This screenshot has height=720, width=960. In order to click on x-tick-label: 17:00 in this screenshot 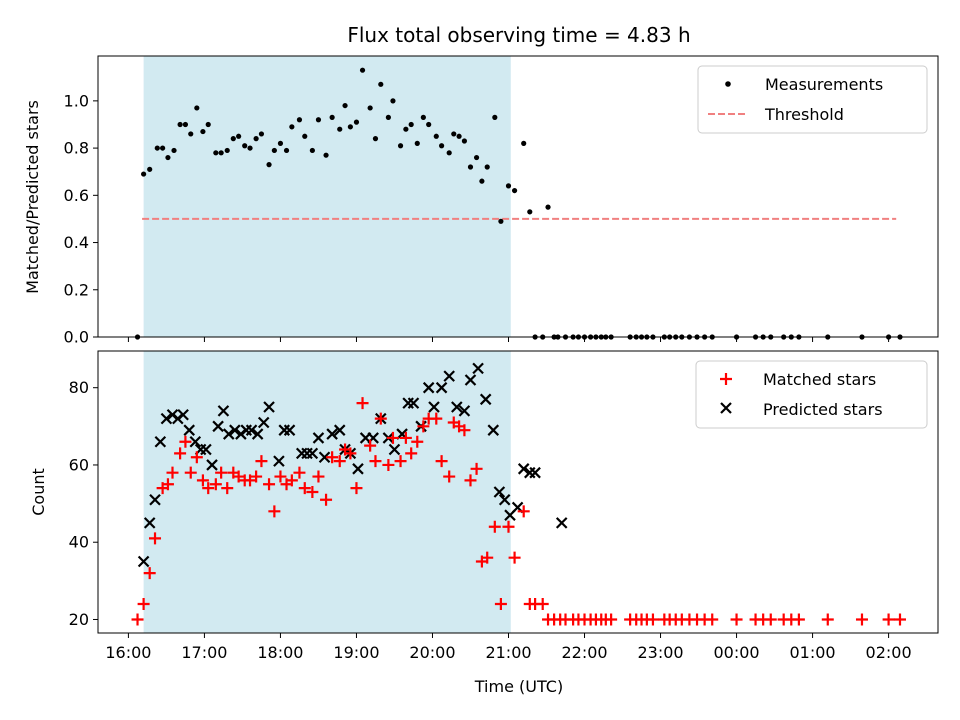, I will do `click(204, 652)`.